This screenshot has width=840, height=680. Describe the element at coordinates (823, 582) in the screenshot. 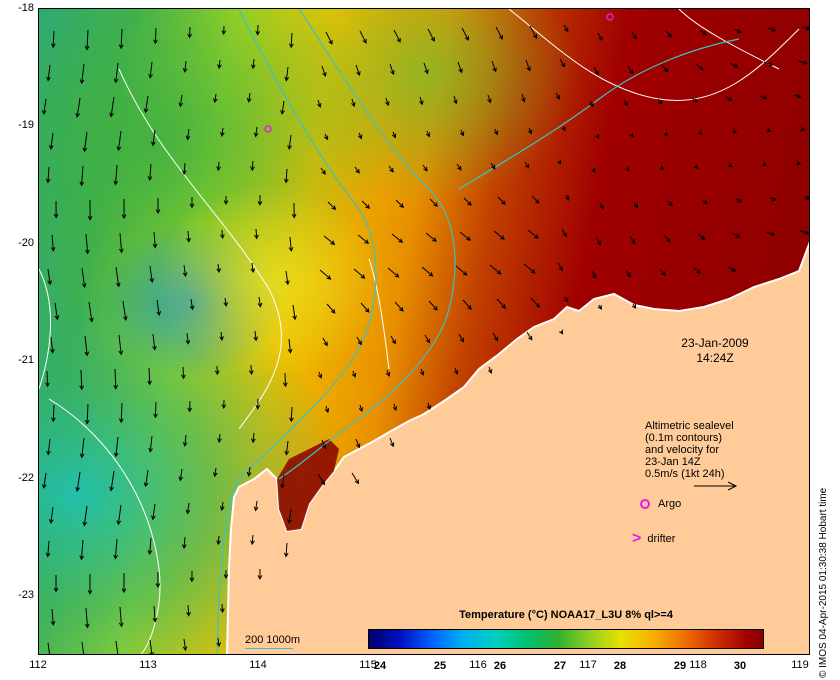

I see `imos-credit: © IMOS 04-Apr-2015 01:30:38 Hobart time` at that location.